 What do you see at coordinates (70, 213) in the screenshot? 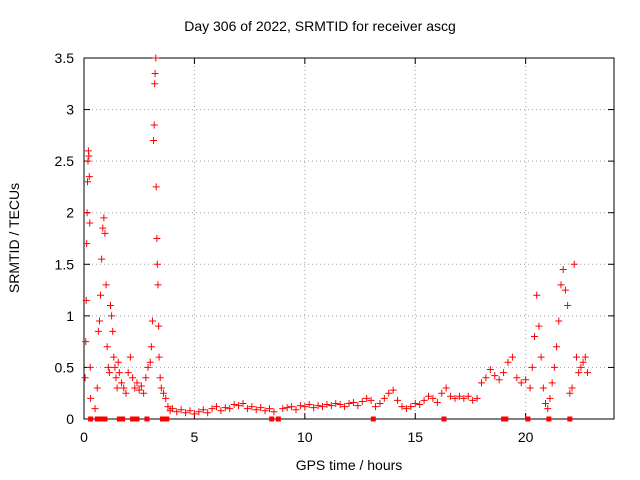
I see `y-tick-label: 2` at bounding box center [70, 213].